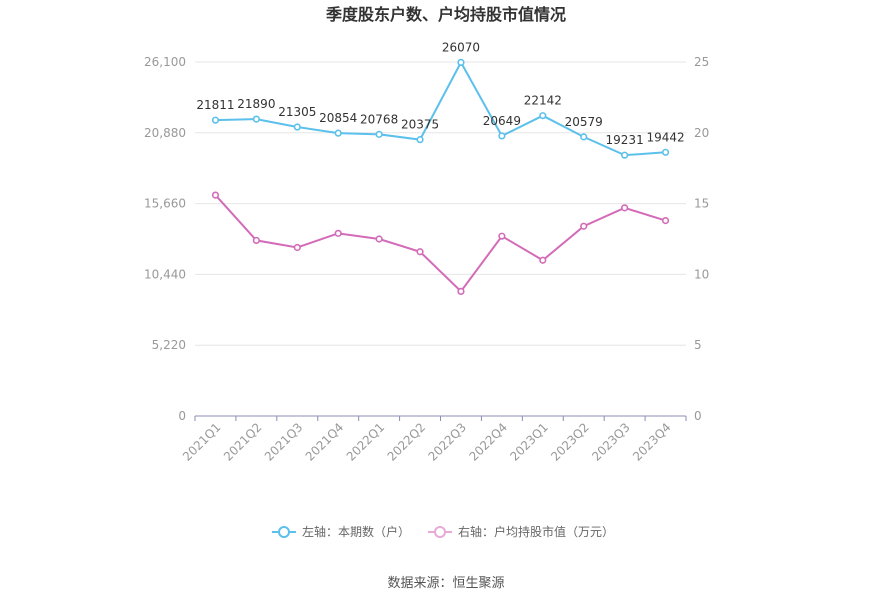 The height and width of the screenshot is (603, 893). What do you see at coordinates (407, 442) in the screenshot?
I see `x-axis-tick-label: 2022Q2` at bounding box center [407, 442].